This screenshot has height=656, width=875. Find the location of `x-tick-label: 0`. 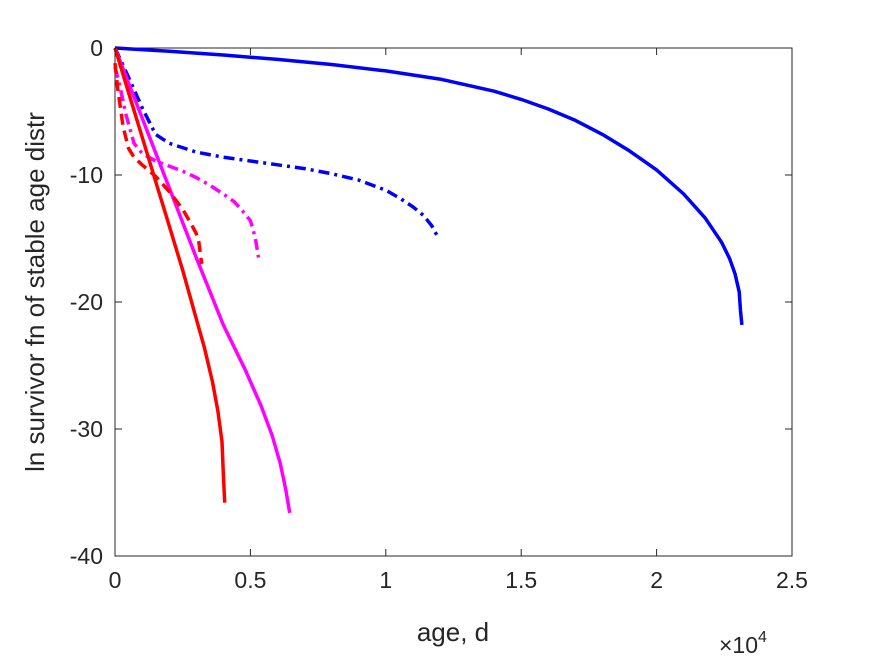

x-tick-label: 0 is located at coordinates (115, 580).